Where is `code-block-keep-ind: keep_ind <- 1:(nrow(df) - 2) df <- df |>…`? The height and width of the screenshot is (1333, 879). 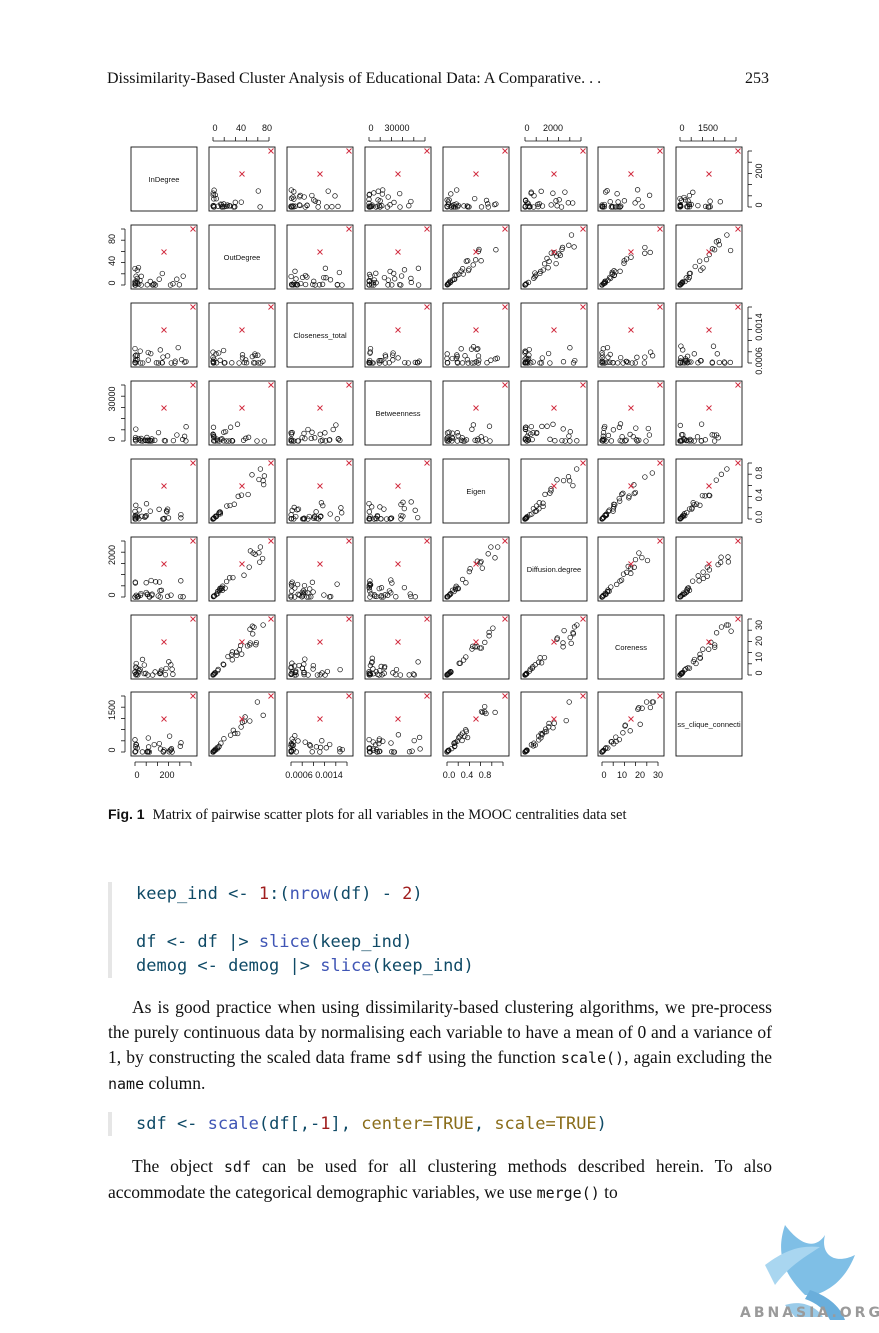 code-block-keep-ind: keep_ind <- 1:(nrow(df) - 2) df <- df |>… is located at coordinates (291, 930).